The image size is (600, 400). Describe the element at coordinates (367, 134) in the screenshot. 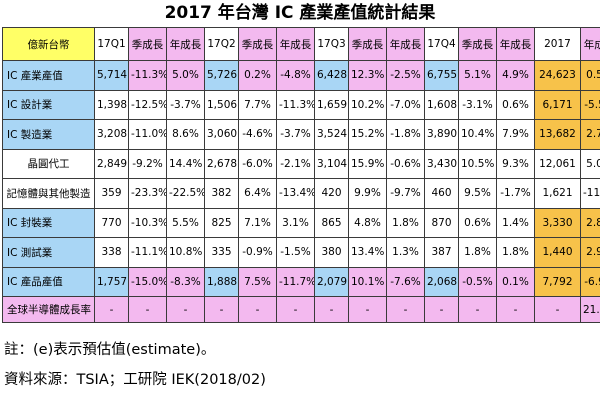

I see `table-cell: 15.2%` at that location.